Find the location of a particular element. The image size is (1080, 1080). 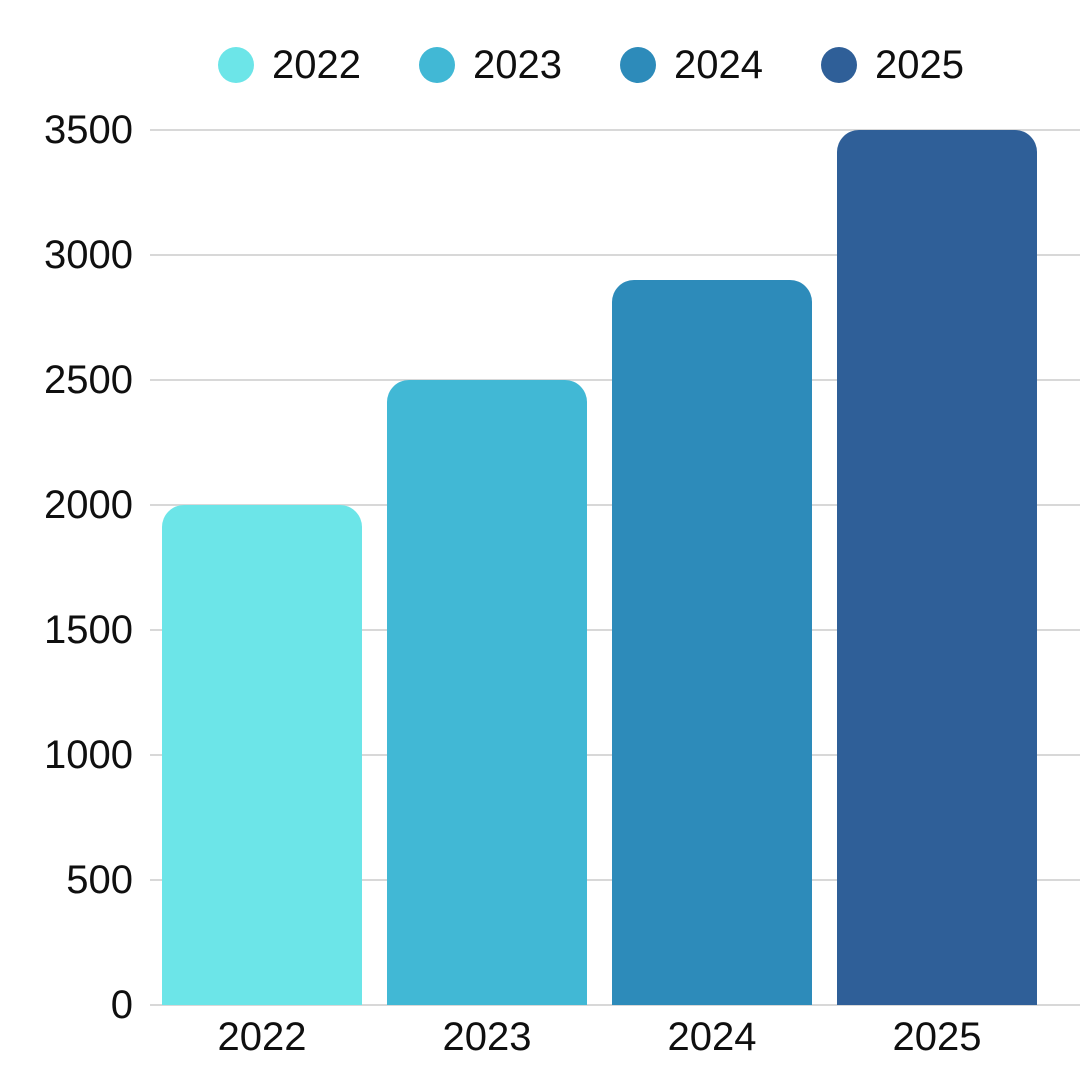

x-axis-label-2024: 2024 is located at coordinates (712, 1037).